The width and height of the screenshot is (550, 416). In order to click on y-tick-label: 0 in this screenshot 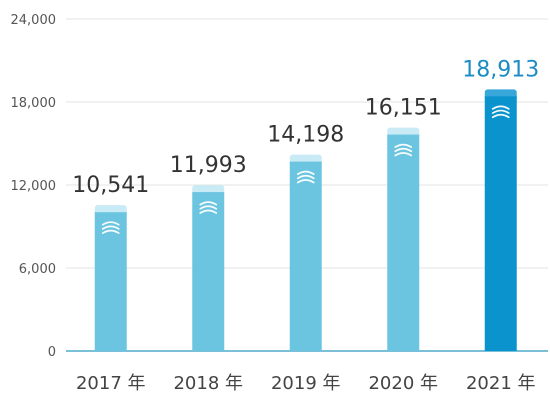, I will do `click(52, 352)`.